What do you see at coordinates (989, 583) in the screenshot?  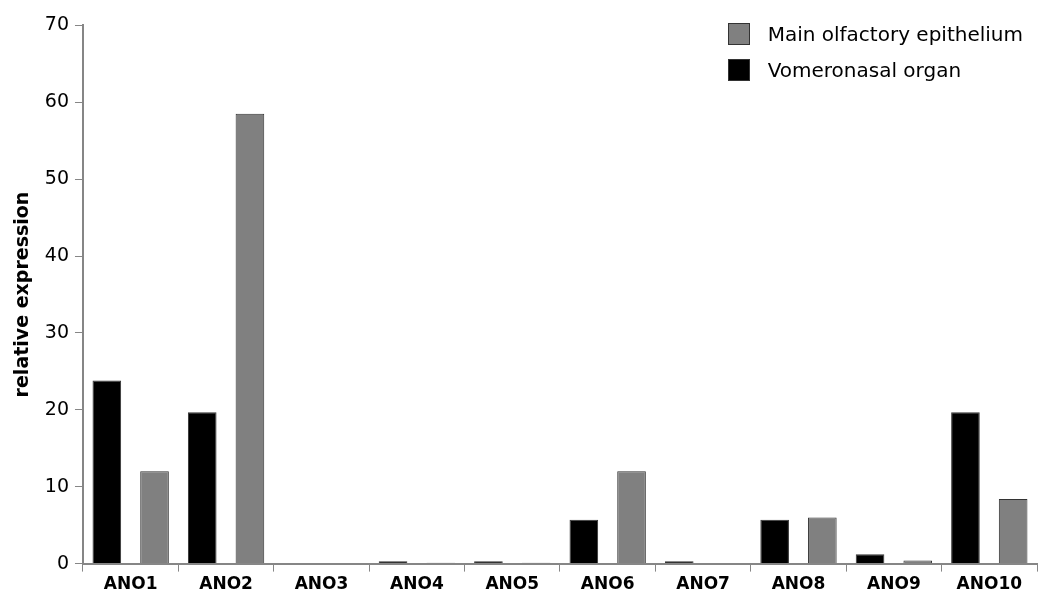 I see `x-tick-label: ANO10` at bounding box center [989, 583].